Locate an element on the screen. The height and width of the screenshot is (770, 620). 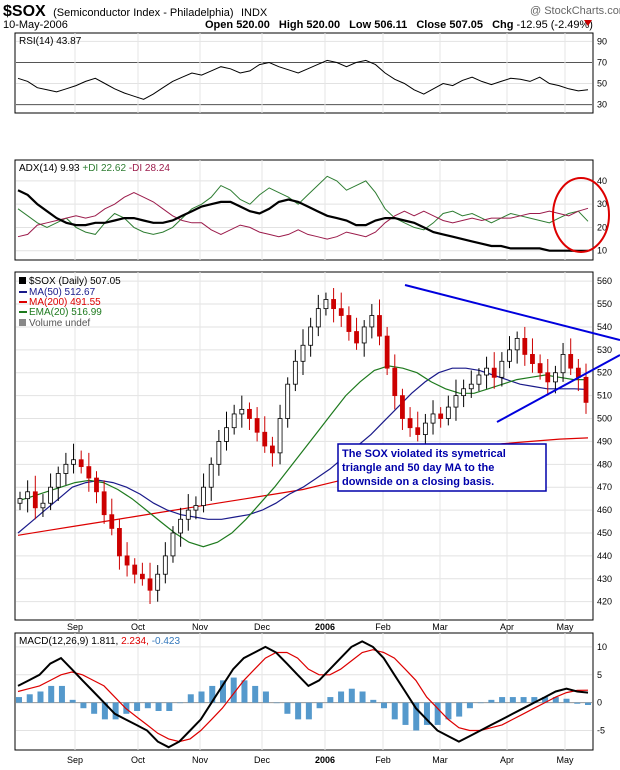
month-label: Nov is located at coordinates (200, 760).